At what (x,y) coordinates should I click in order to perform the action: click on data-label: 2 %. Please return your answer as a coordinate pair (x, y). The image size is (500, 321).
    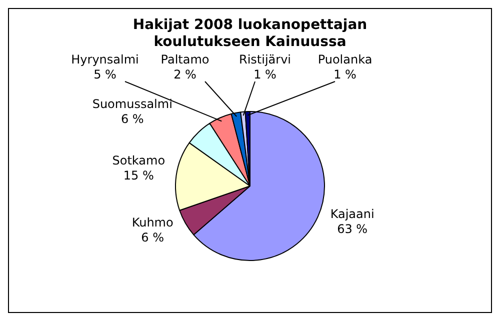
    Looking at the image, I should click on (185, 75).